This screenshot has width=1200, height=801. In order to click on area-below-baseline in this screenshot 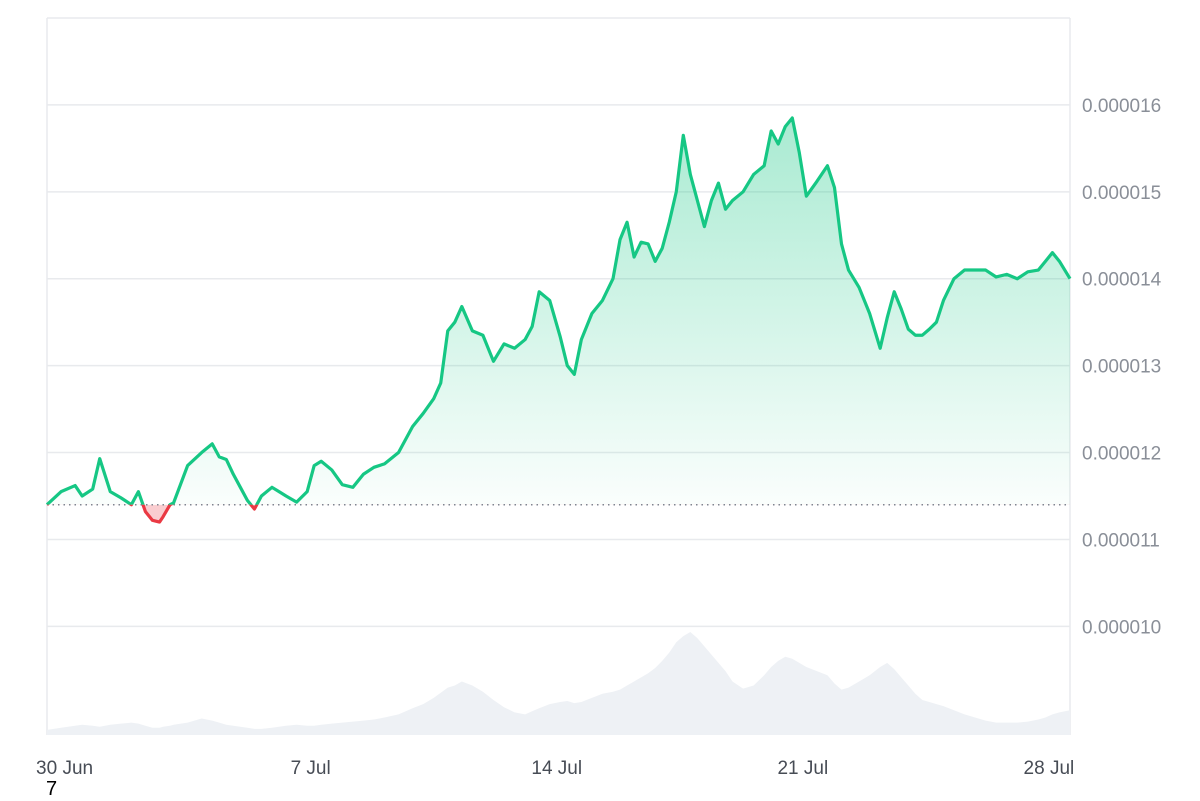, I will do `click(558, 513)`.